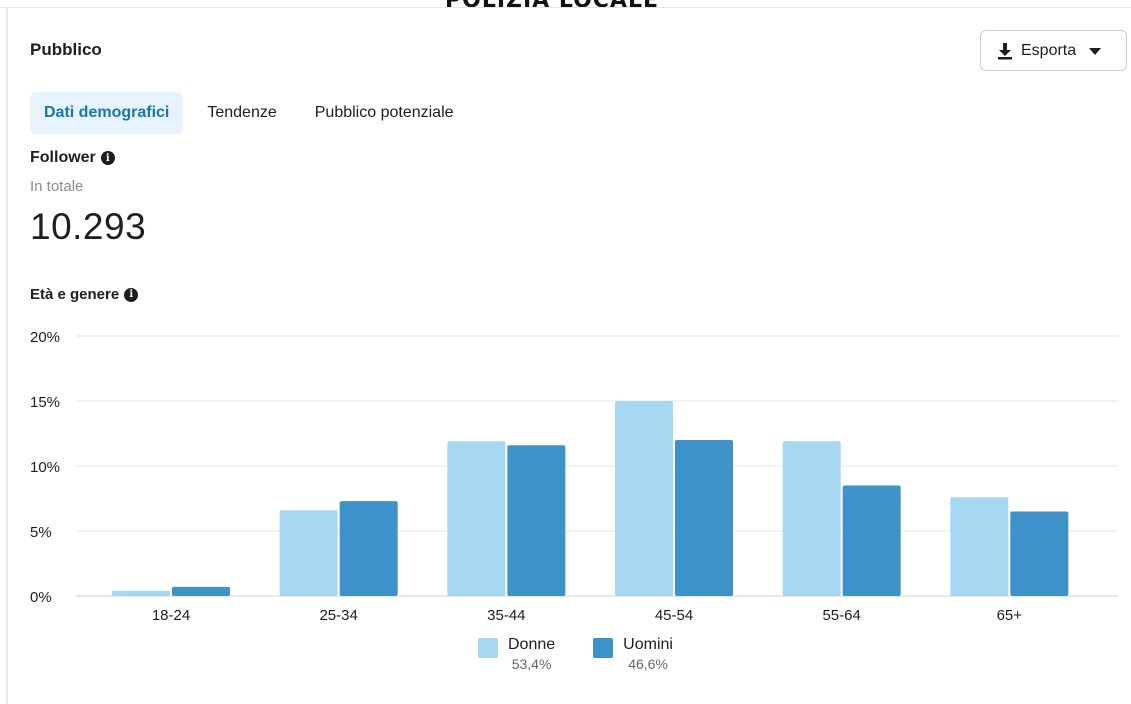 Image resolution: width=1131 pixels, height=704 pixels. I want to click on legend-swatch-donne, so click(488, 648).